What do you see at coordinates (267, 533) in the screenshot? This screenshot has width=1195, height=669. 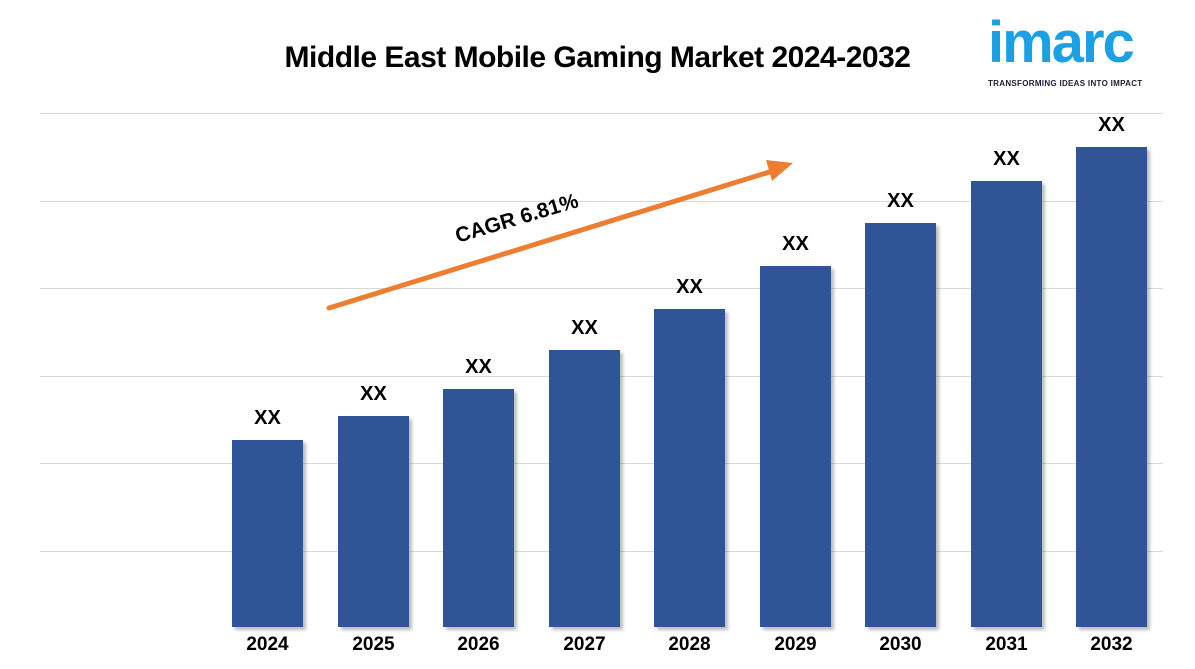 I see `bar-2024` at bounding box center [267, 533].